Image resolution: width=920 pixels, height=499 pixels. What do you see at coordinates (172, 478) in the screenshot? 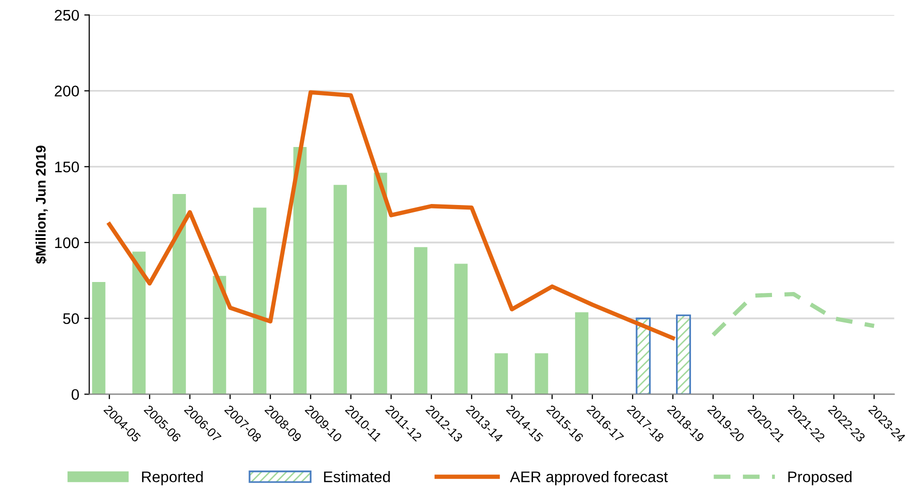
I see `legend-label: Reported` at bounding box center [172, 478].